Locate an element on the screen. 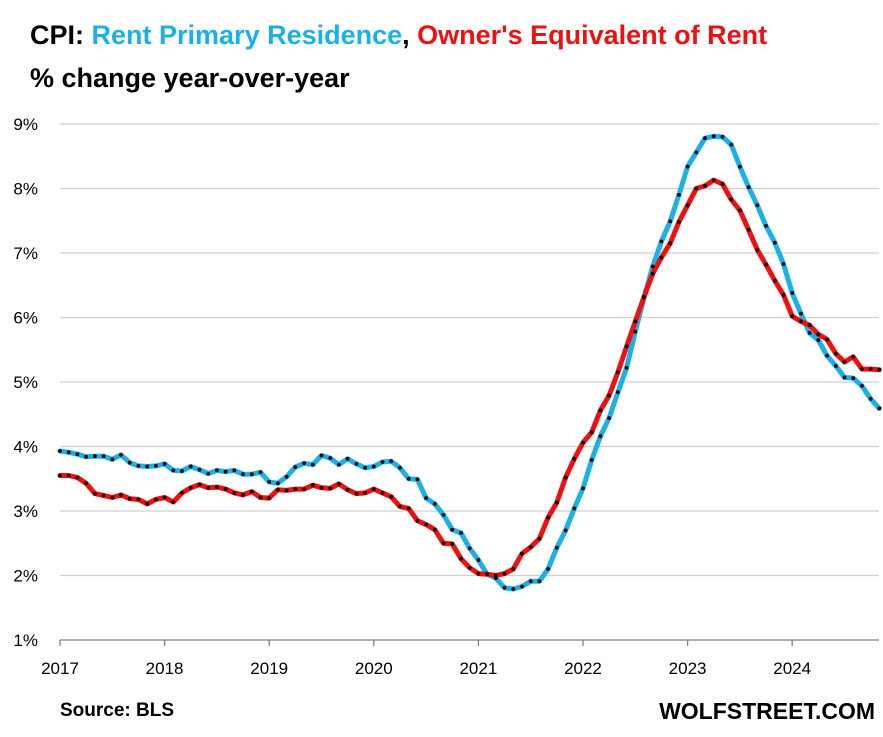 Image resolution: width=883 pixels, height=737 pixels. x-tick-label: 2019 is located at coordinates (269, 668).